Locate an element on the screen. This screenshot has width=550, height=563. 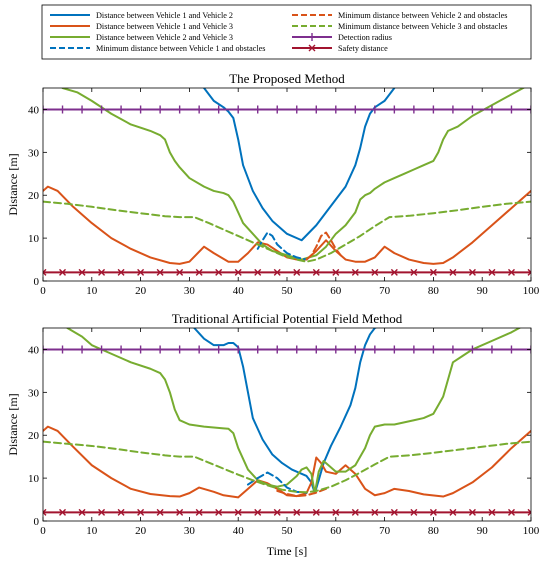
x-tick-label: 40 is located at coordinates (239, 291).